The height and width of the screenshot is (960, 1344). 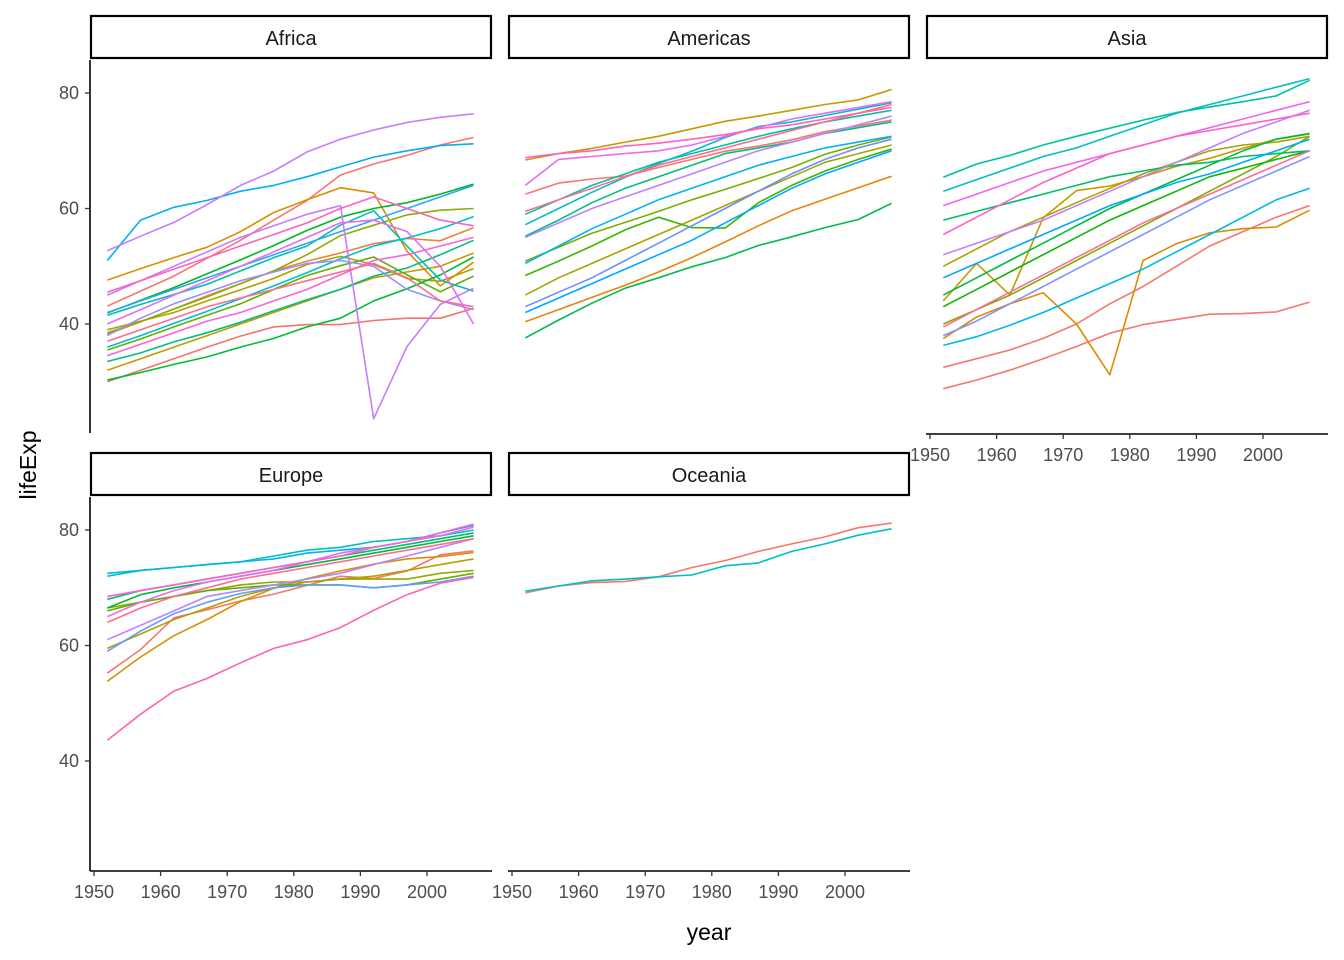 I want to click on facet-strip-label: Oceania, so click(x=709, y=476).